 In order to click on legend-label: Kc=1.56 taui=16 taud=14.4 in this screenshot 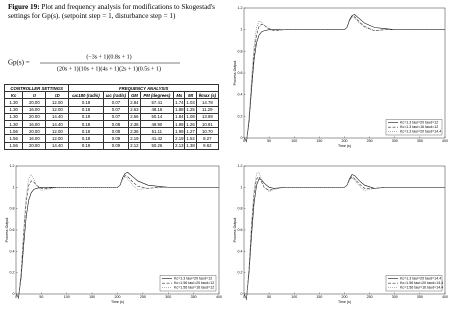, I will do `click(421, 288)`.